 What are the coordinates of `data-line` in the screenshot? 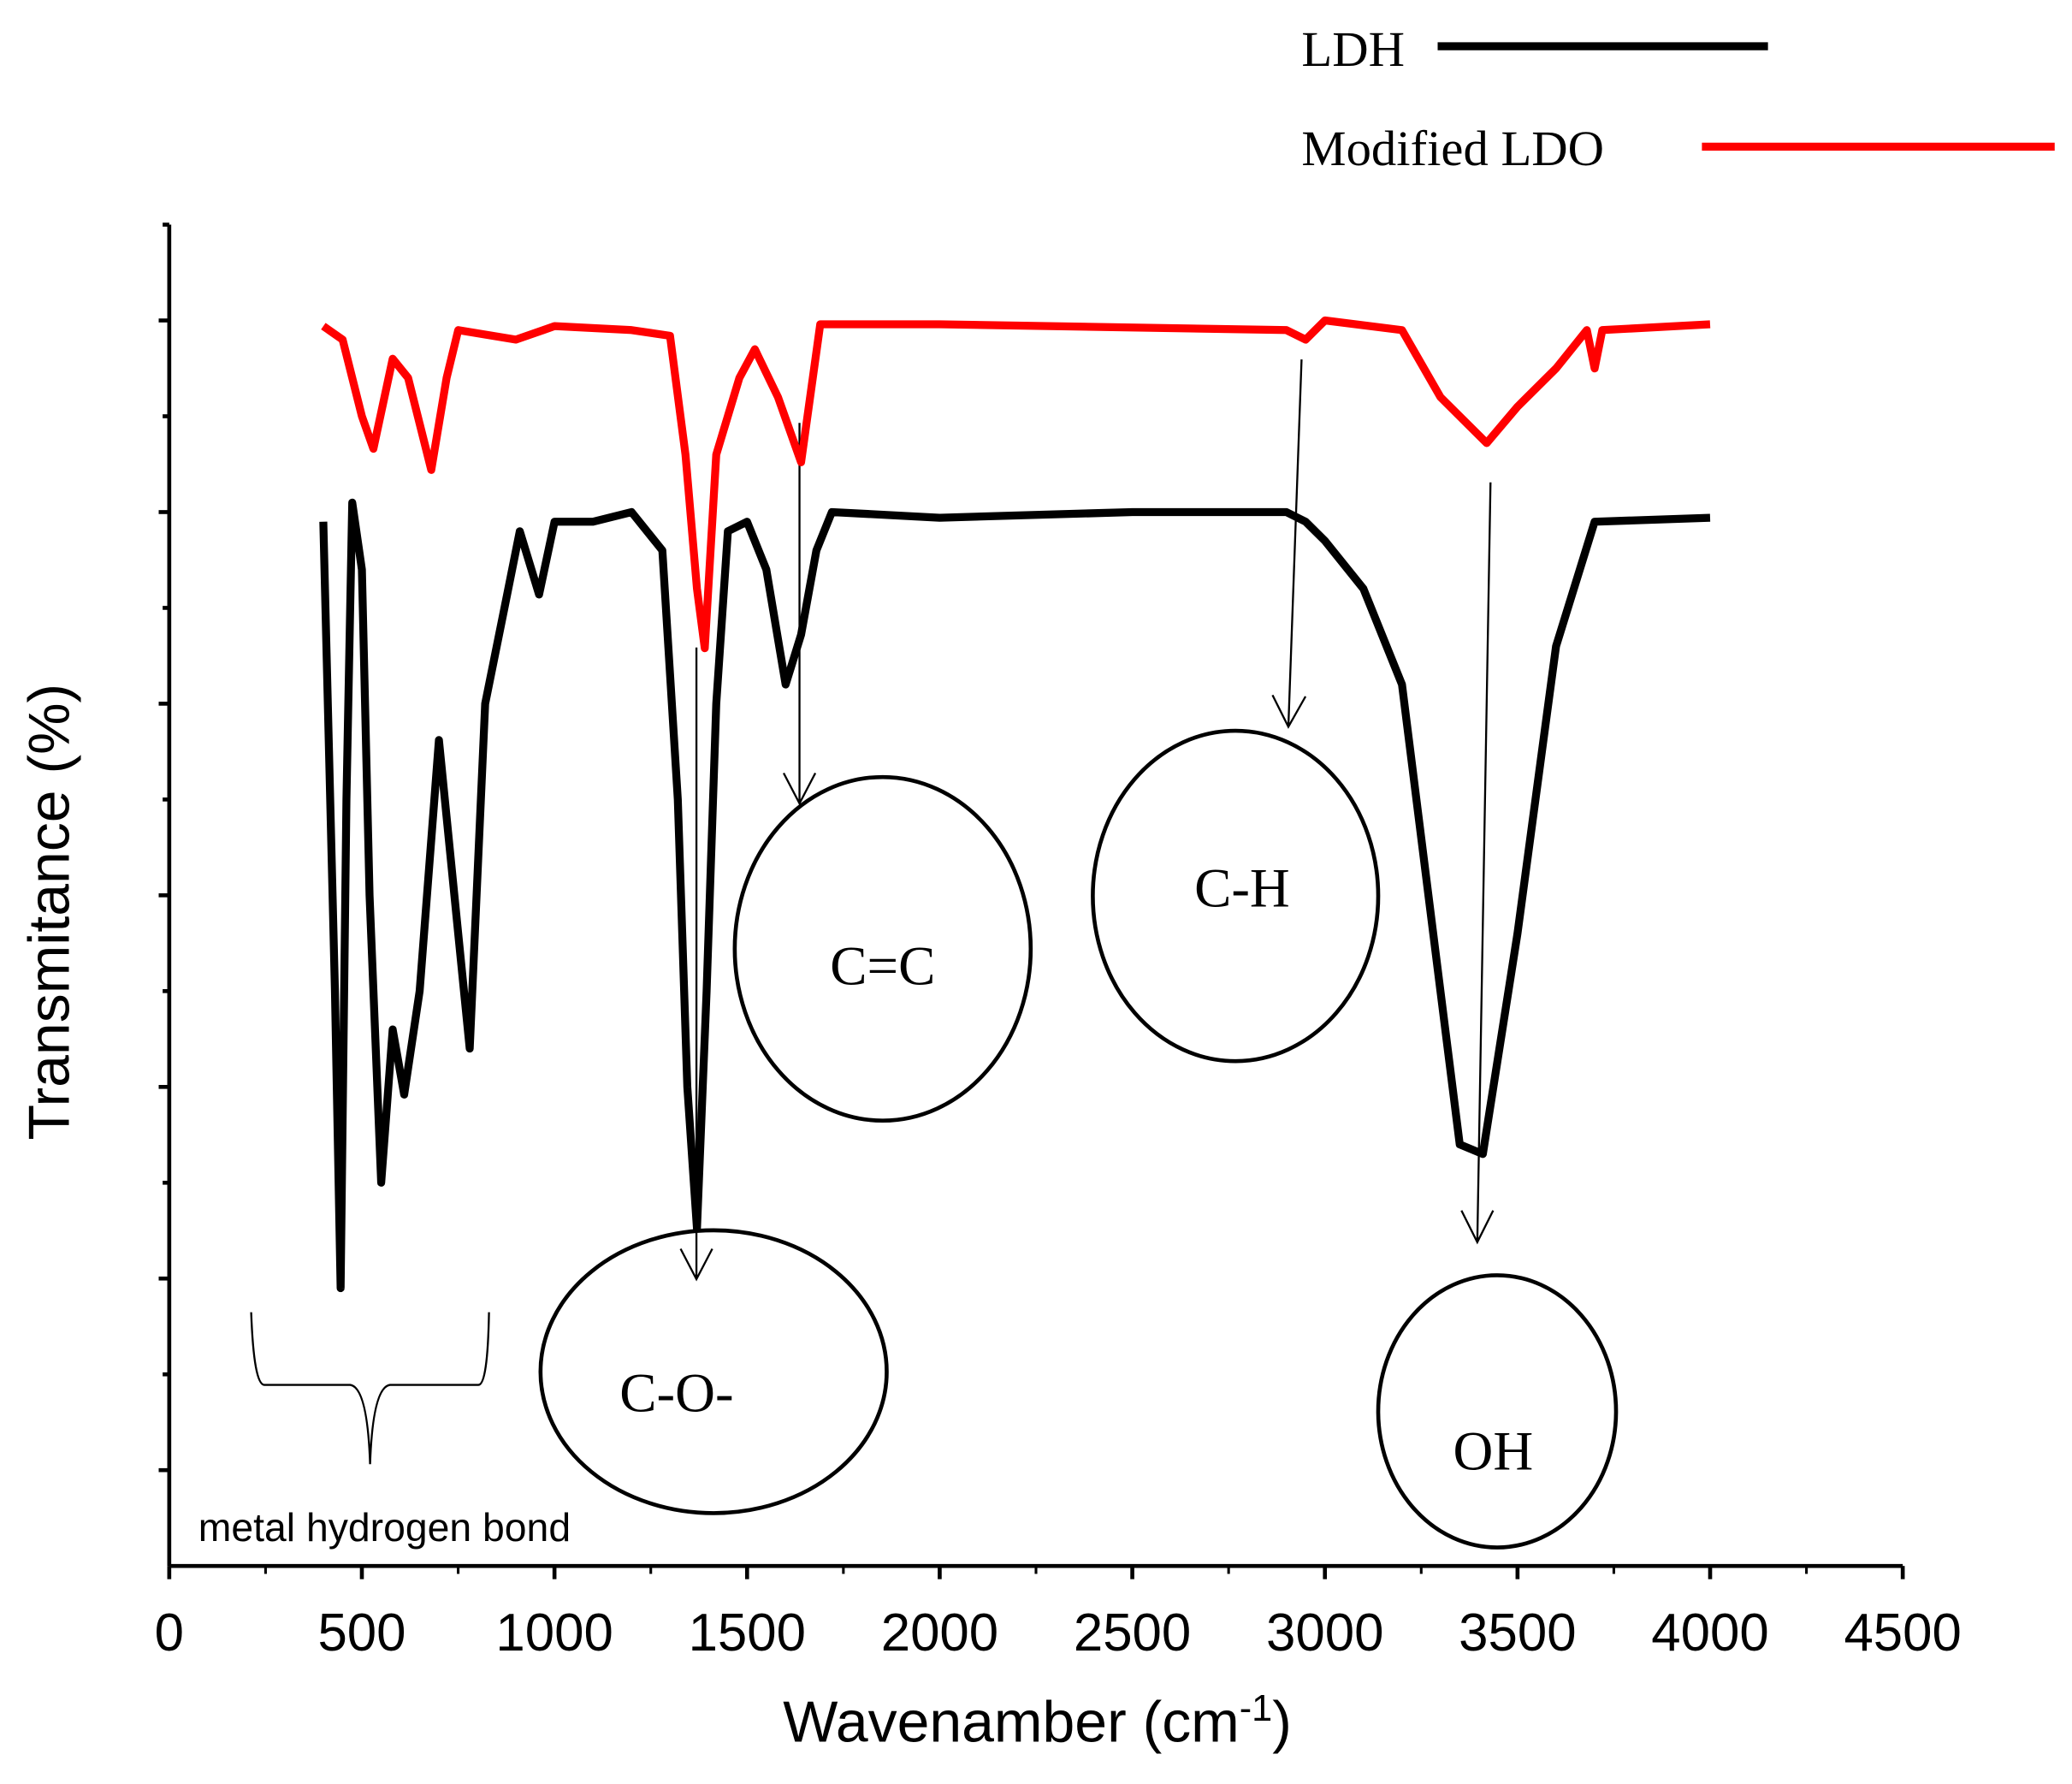 It's located at (1016, 484).